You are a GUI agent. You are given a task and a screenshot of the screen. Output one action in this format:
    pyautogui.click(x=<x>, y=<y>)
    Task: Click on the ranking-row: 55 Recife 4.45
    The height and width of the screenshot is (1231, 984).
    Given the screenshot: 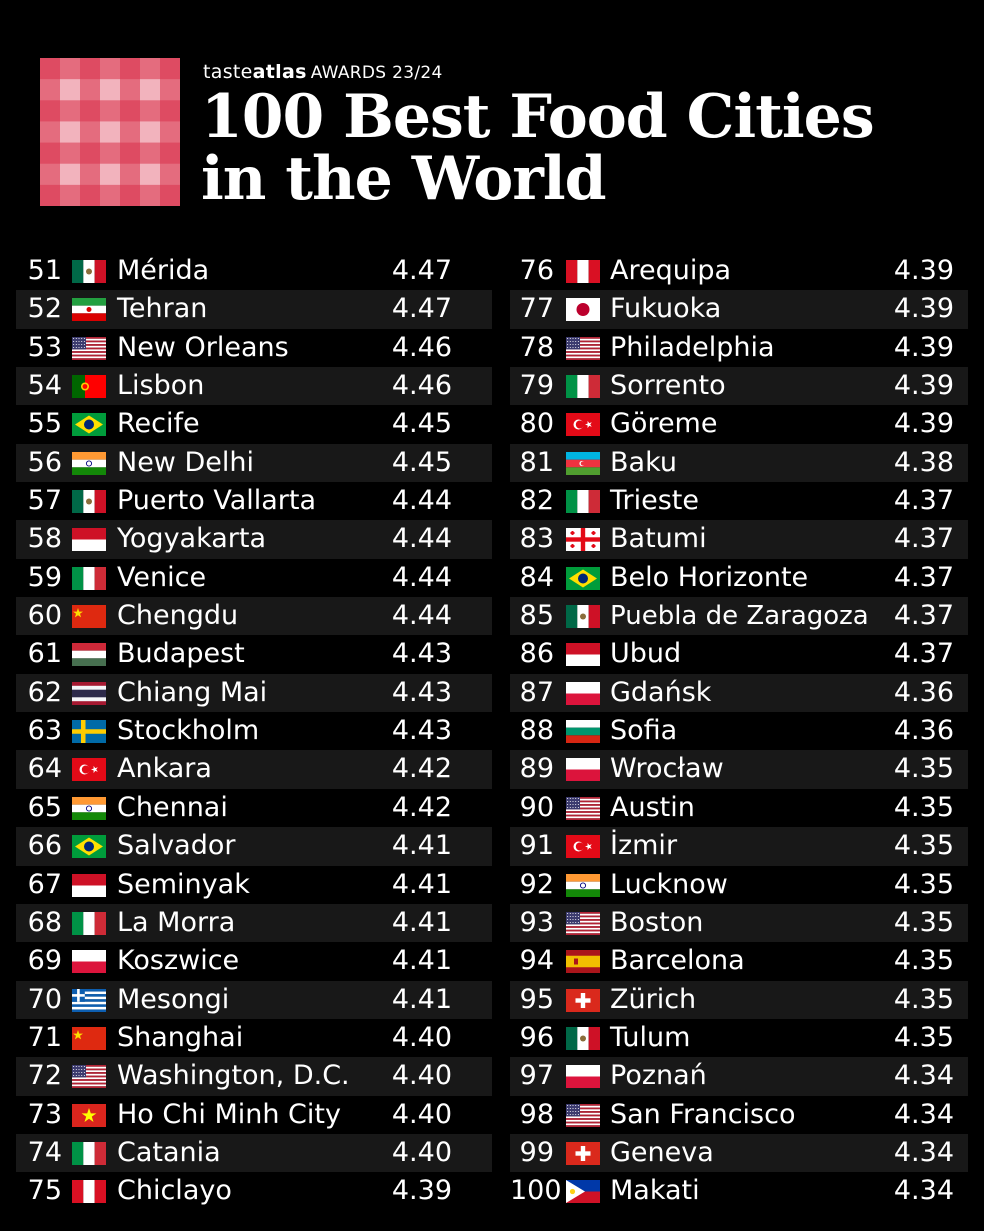 What is the action you would take?
    pyautogui.click(x=254, y=424)
    